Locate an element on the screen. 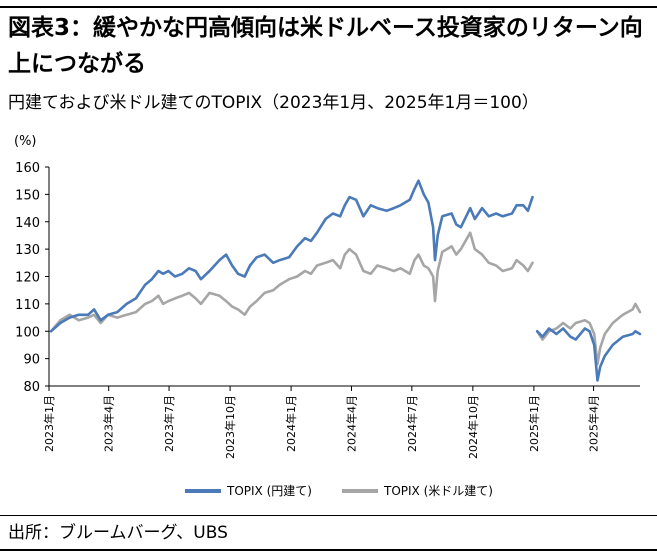 The height and width of the screenshot is (555, 657). legend-swatch-yen is located at coordinates (203, 490).